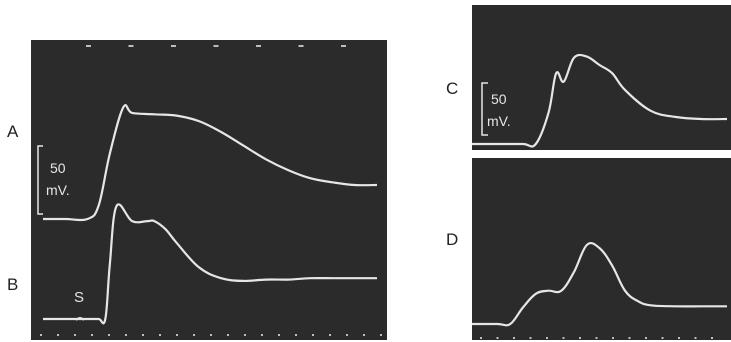  Describe the element at coordinates (53, 180) in the screenshot. I see `scale-bar-left: 50 mV.` at that location.